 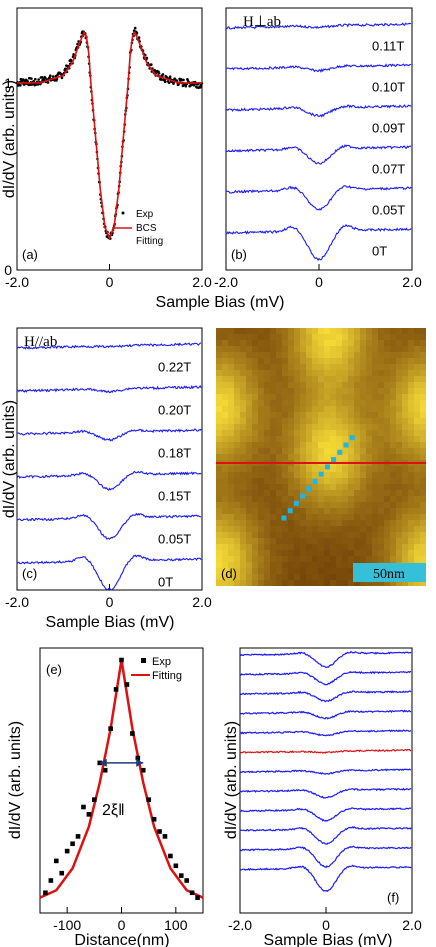 I want to click on tick-label-a-x: 2.0, so click(x=202, y=282).